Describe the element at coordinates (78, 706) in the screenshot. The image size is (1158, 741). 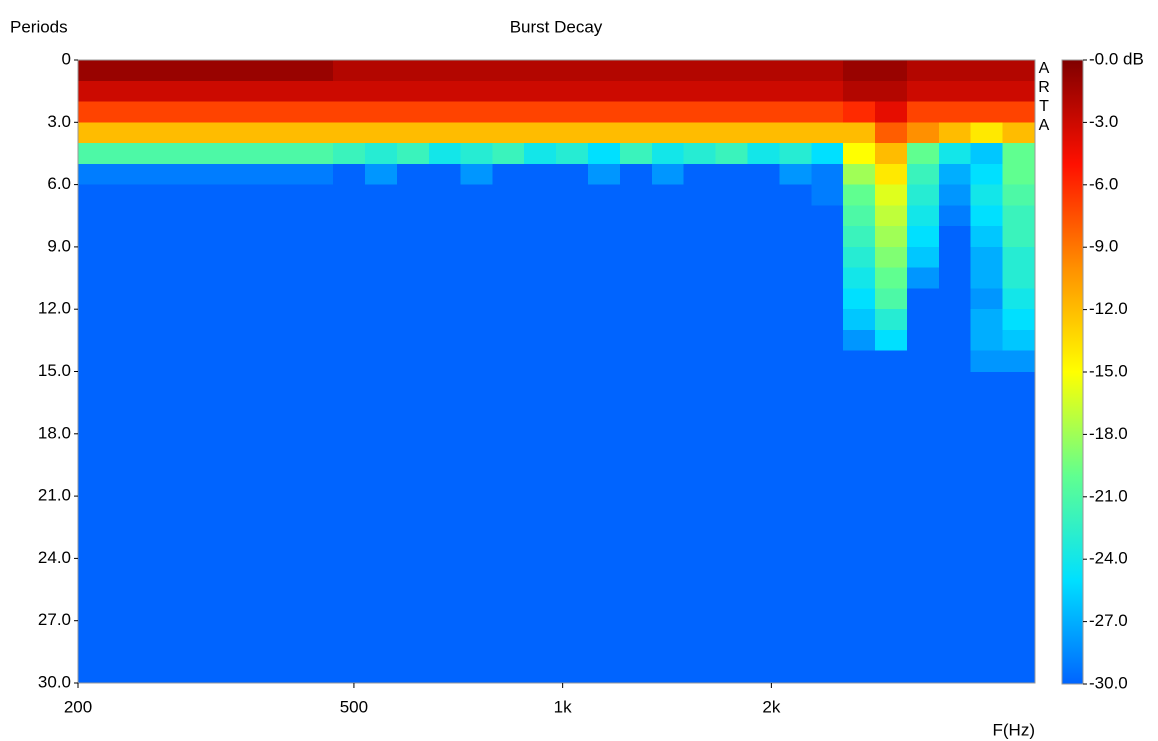
I see `x-tick-label: 200` at that location.